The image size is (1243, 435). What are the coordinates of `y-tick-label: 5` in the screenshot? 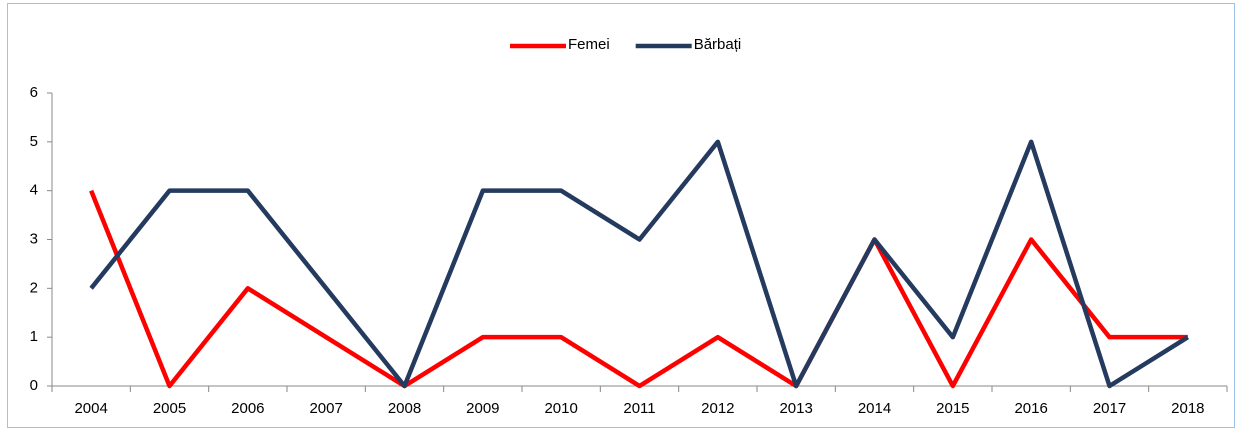 It's located at (34, 141).